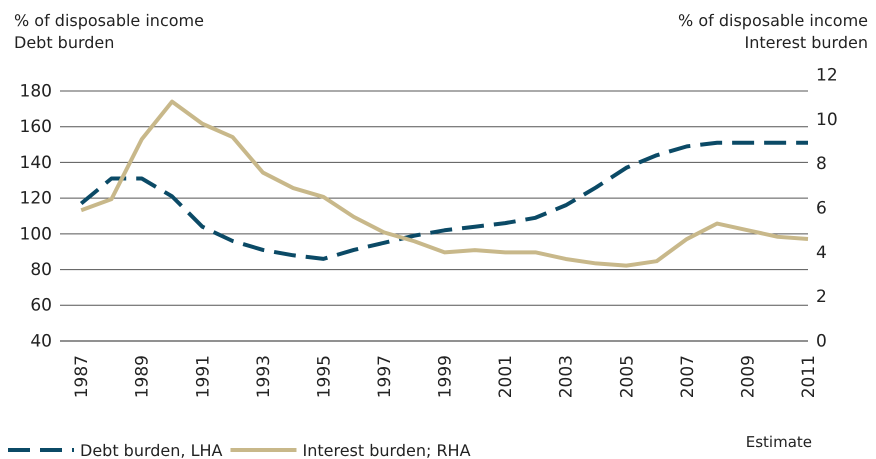  I want to click on y-tick-label: 140, so click(36, 162).